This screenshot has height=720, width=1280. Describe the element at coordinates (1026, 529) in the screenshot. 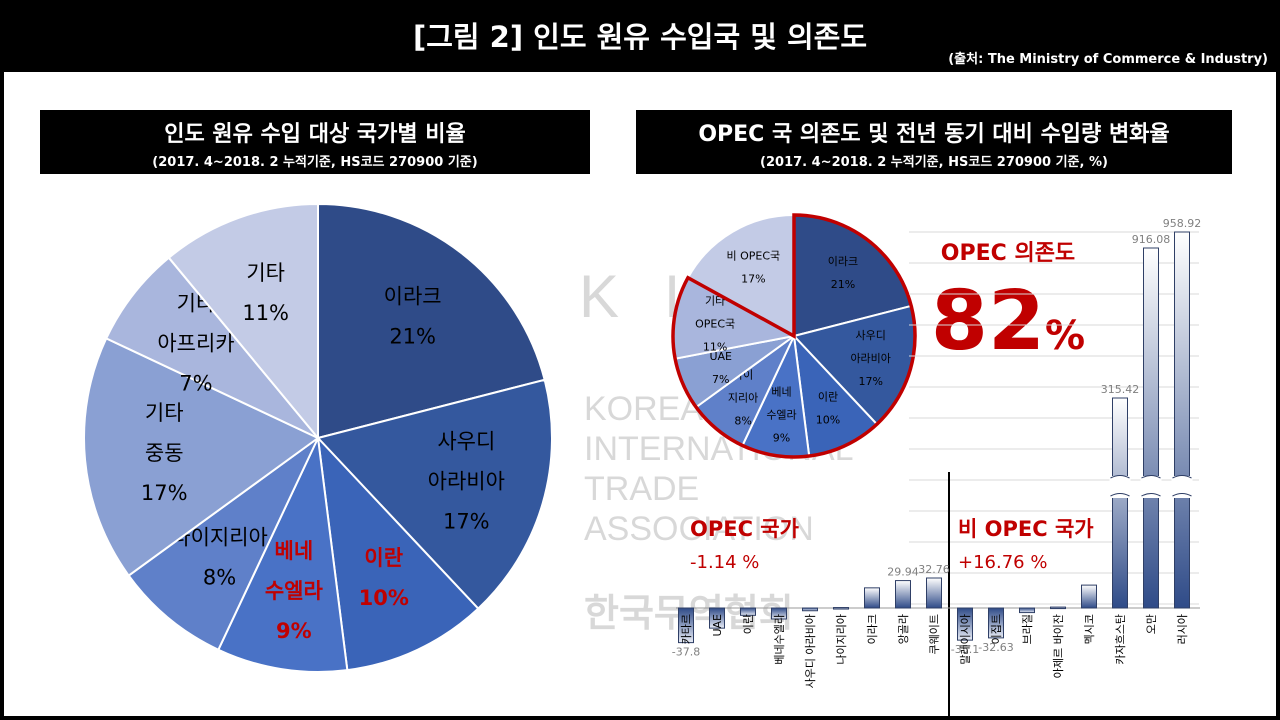

I see `group-label-non-opec: 비 OPEC 국가` at that location.